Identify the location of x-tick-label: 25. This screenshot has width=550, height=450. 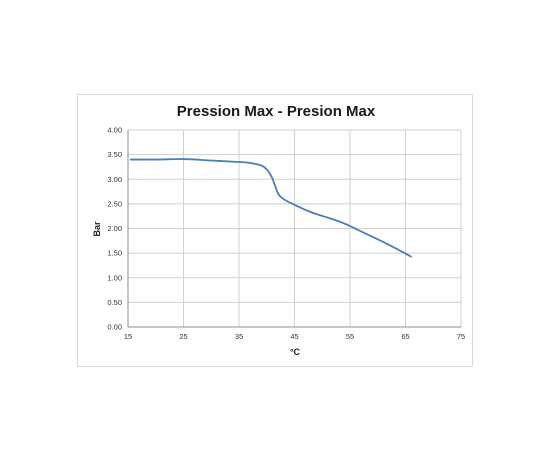
(183, 336).